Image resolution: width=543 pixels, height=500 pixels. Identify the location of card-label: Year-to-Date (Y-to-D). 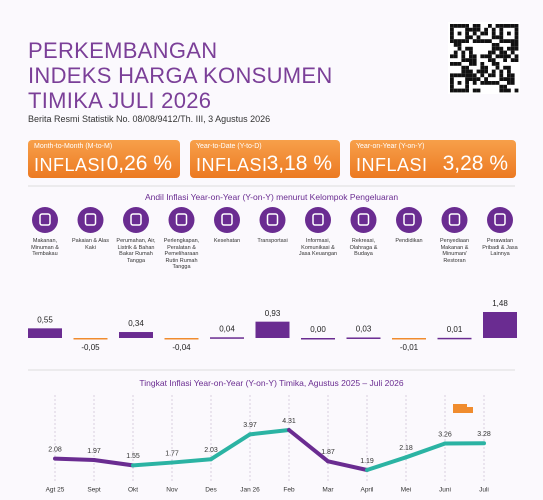
(229, 146).